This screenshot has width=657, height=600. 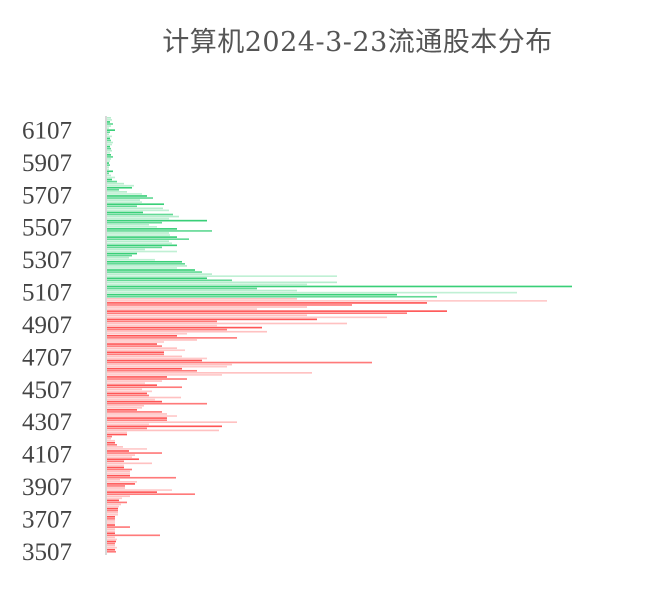 I want to click on y-tick-label: 5107, so click(x=47, y=293).